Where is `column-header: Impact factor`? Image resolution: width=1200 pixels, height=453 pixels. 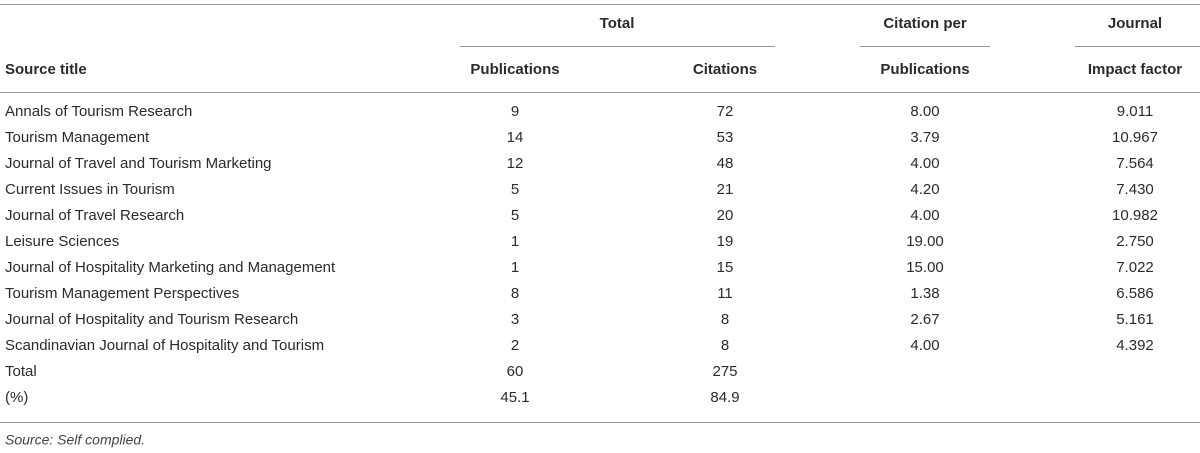
column-header: Impact factor is located at coordinates (1135, 69).